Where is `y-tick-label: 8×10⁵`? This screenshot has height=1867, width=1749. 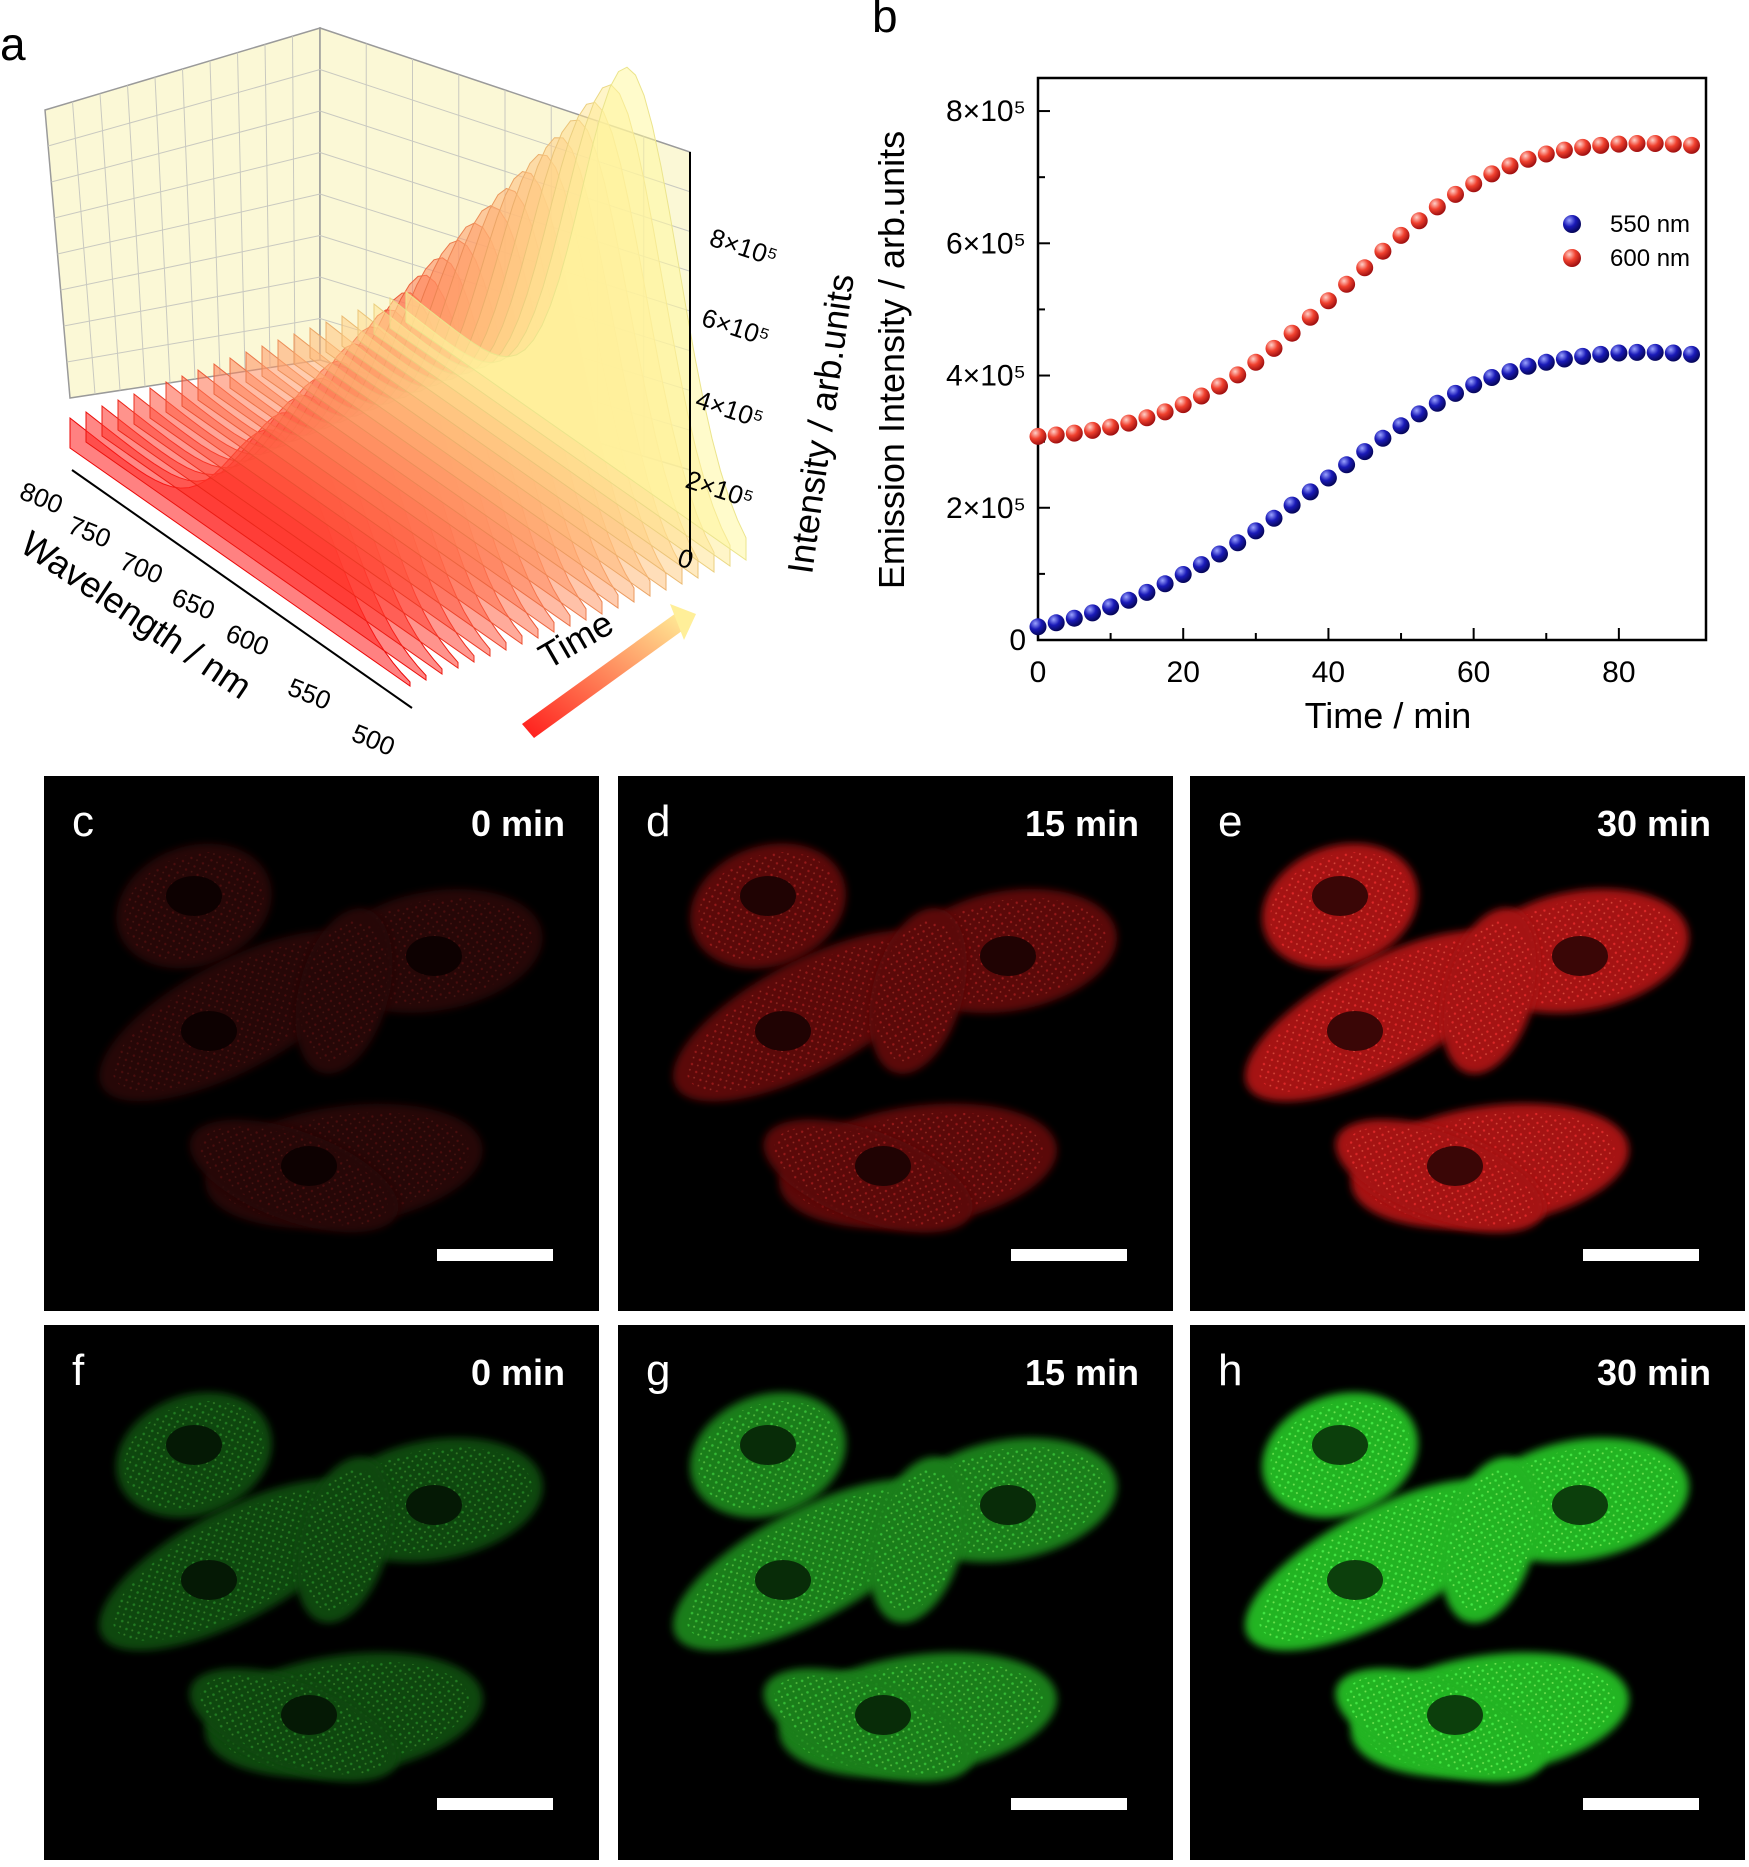 y-tick-label: 8×10⁵ is located at coordinates (986, 111).